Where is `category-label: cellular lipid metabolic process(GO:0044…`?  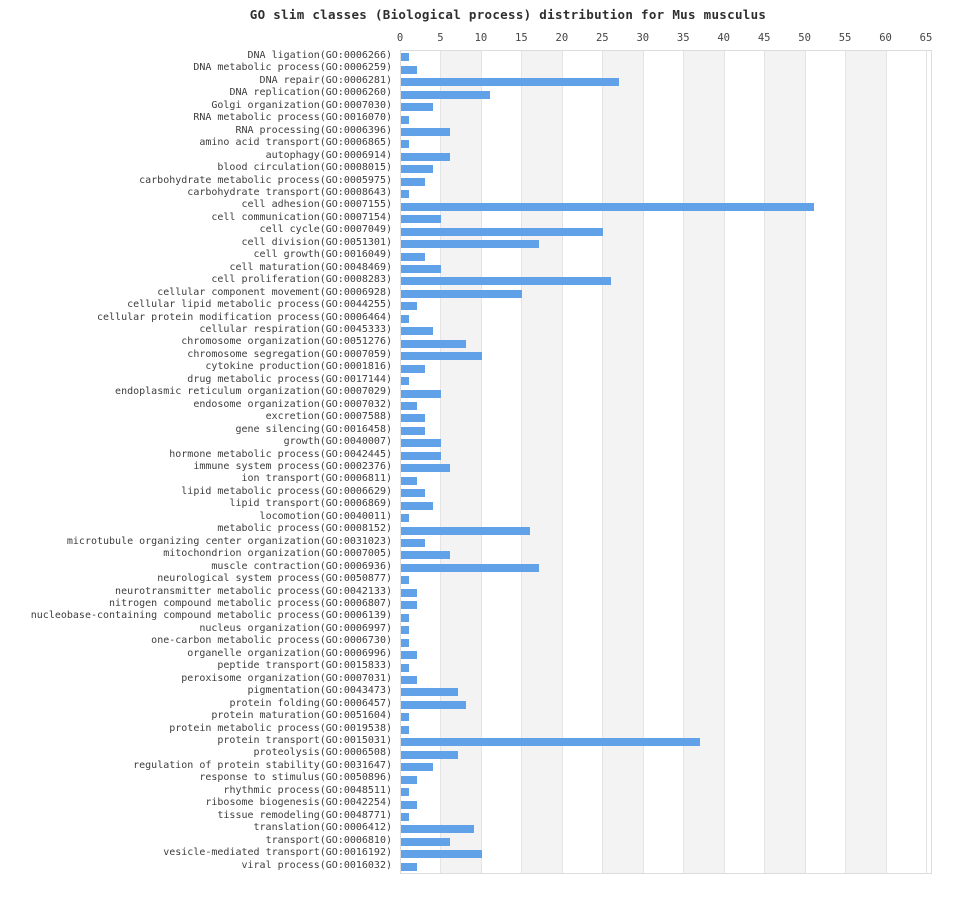 category-label: cellular lipid metabolic process(GO:0044… is located at coordinates (259, 305).